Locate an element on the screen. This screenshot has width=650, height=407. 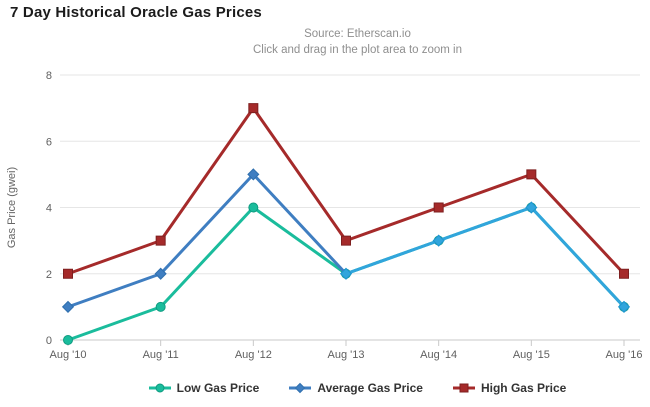
x-axis-tick-label: Aug '12 is located at coordinates (253, 355).